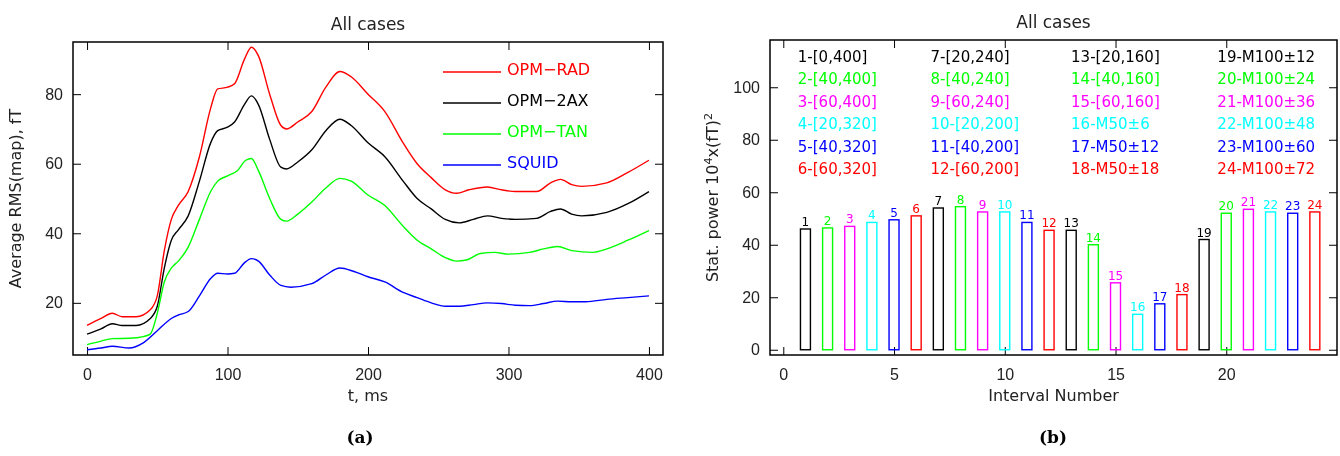 This screenshot has width=1340, height=456. I want to click on annotation: 6-[60,320], so click(837, 169).